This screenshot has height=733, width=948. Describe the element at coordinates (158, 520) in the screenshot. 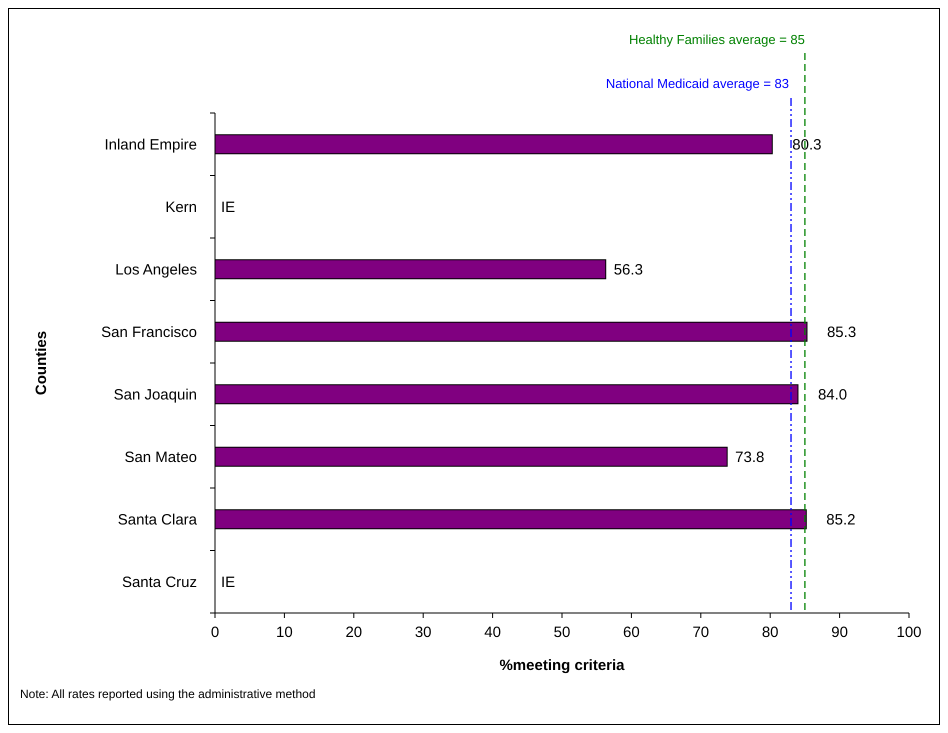

I see `y-tick-label: Santa Clara` at that location.